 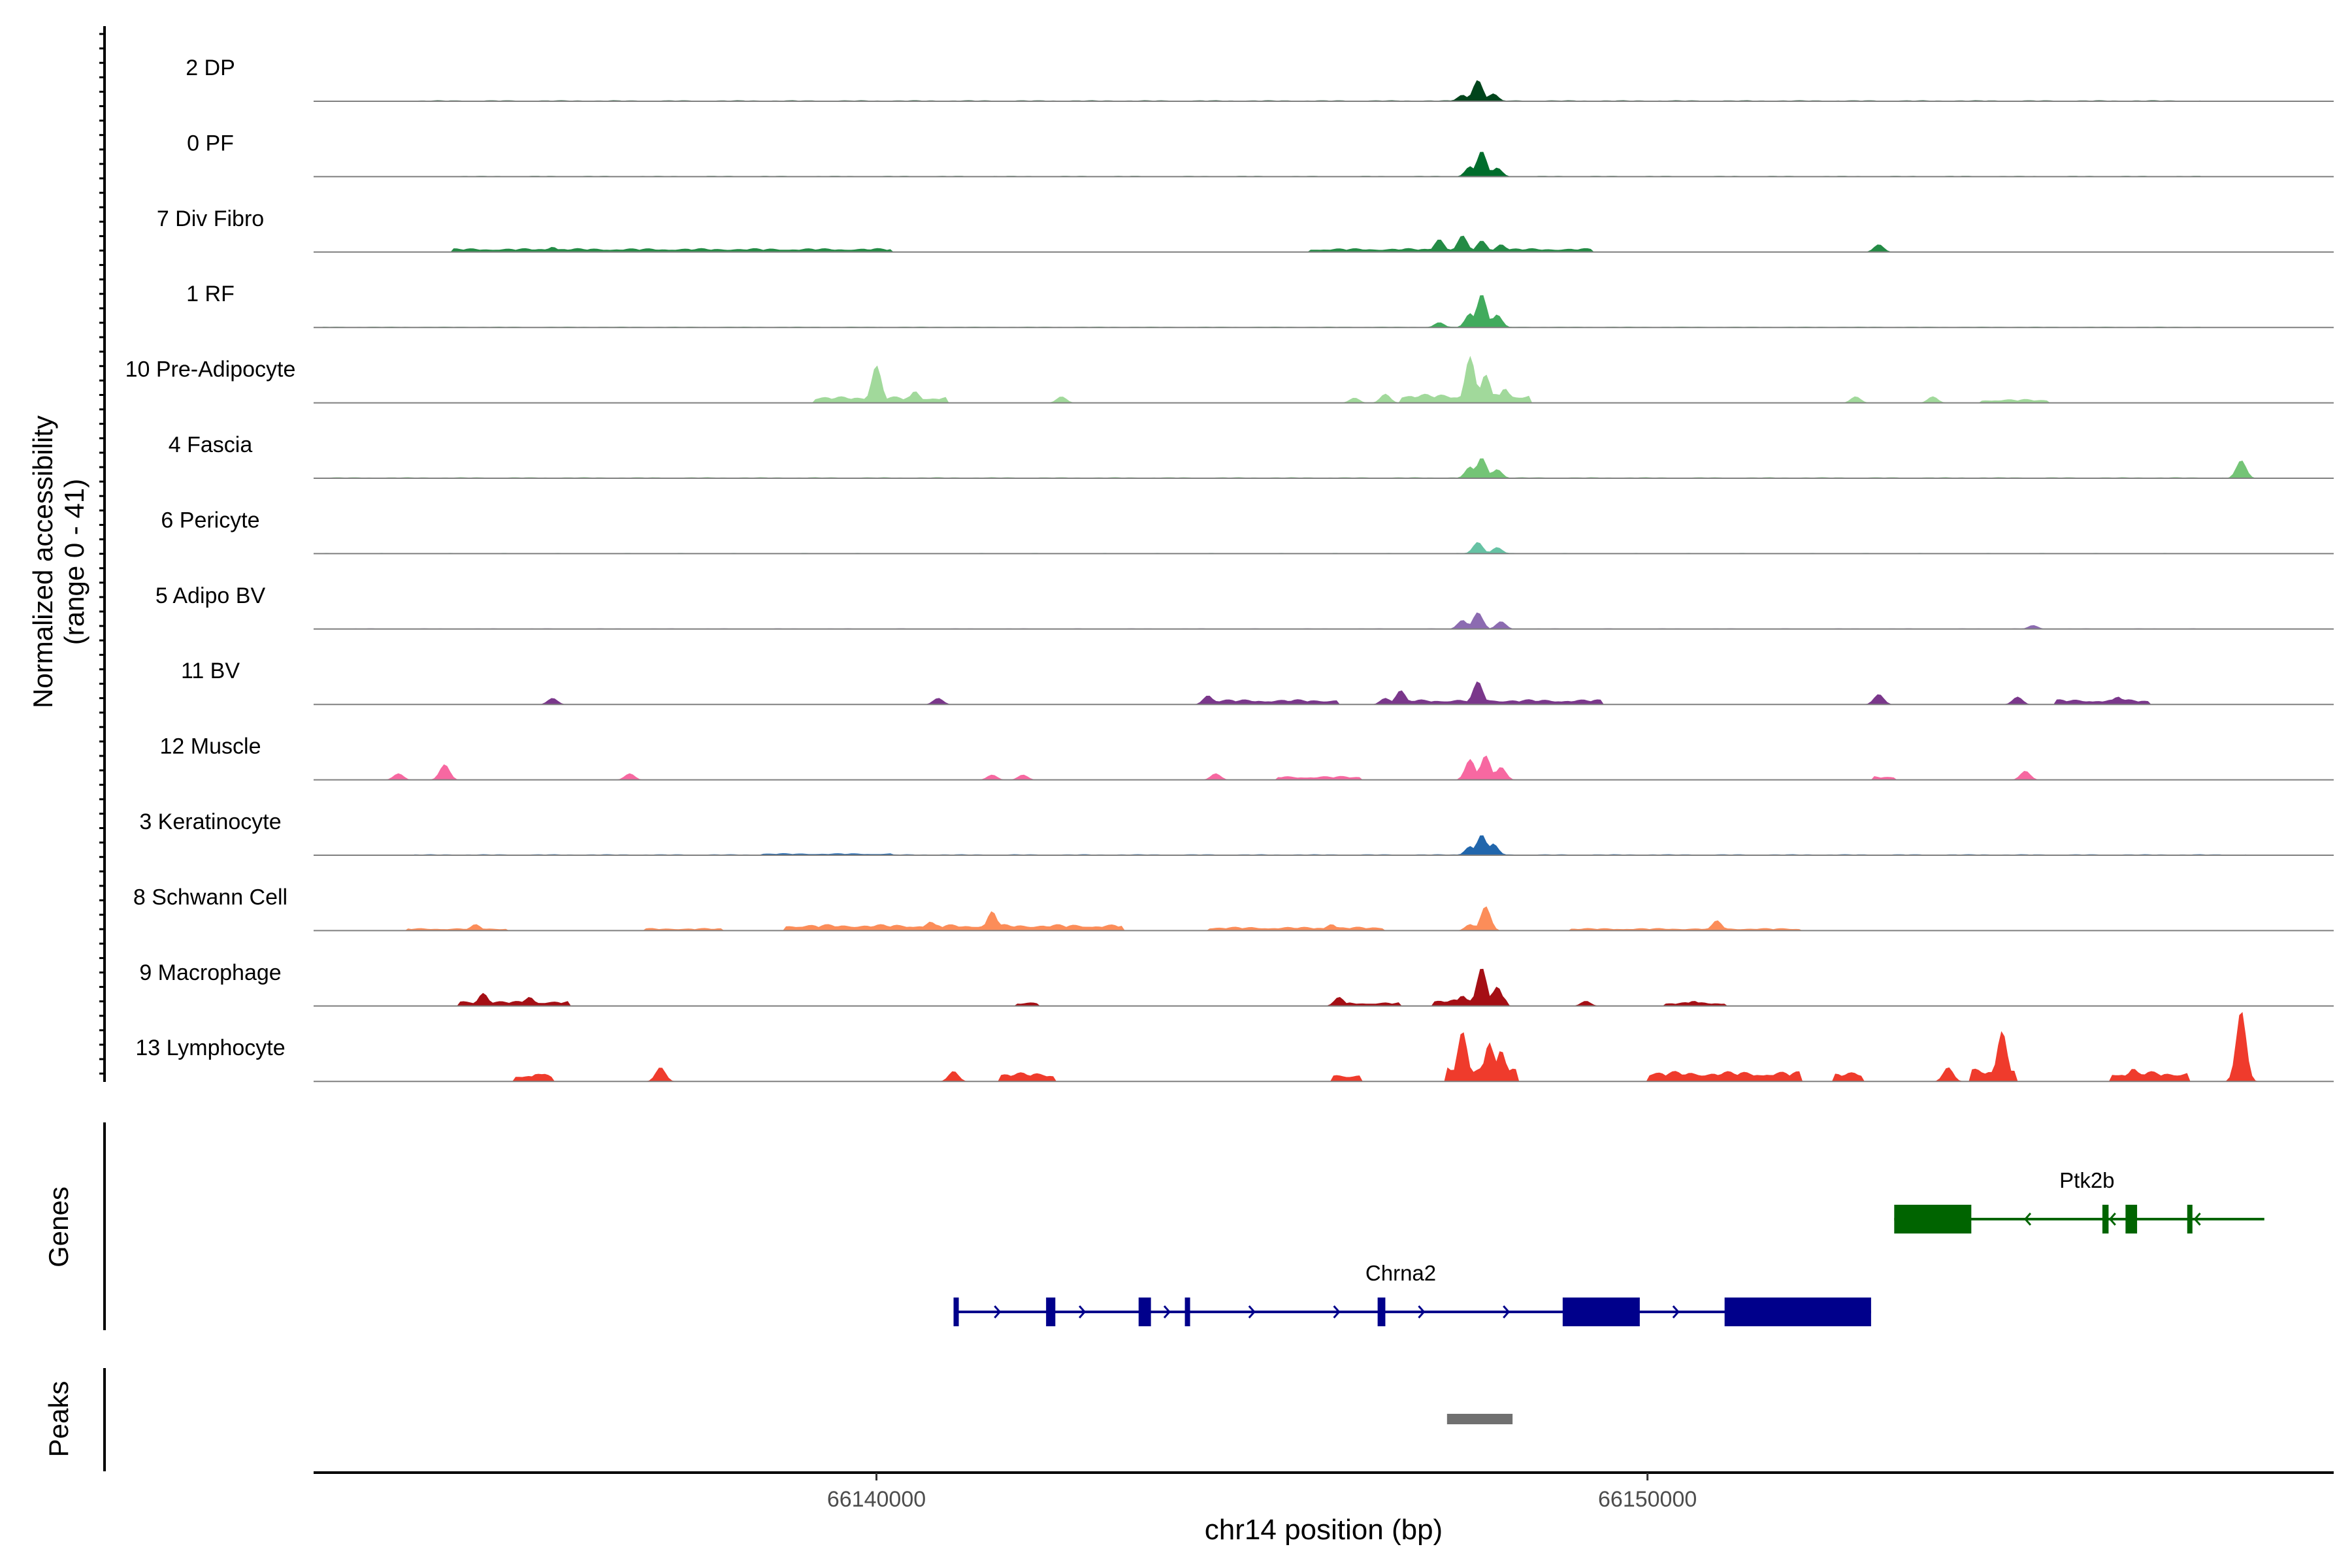 I want to click on y-axis, so click(x=102, y=554).